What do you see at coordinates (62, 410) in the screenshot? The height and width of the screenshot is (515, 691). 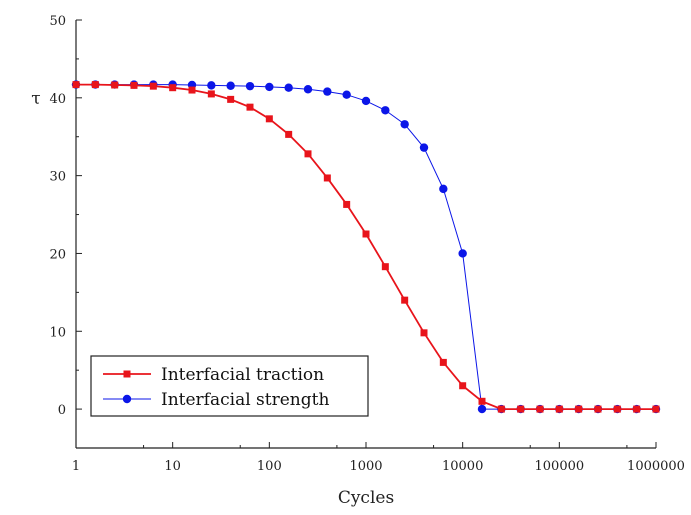 I see `y-tick-label: 0` at bounding box center [62, 410].